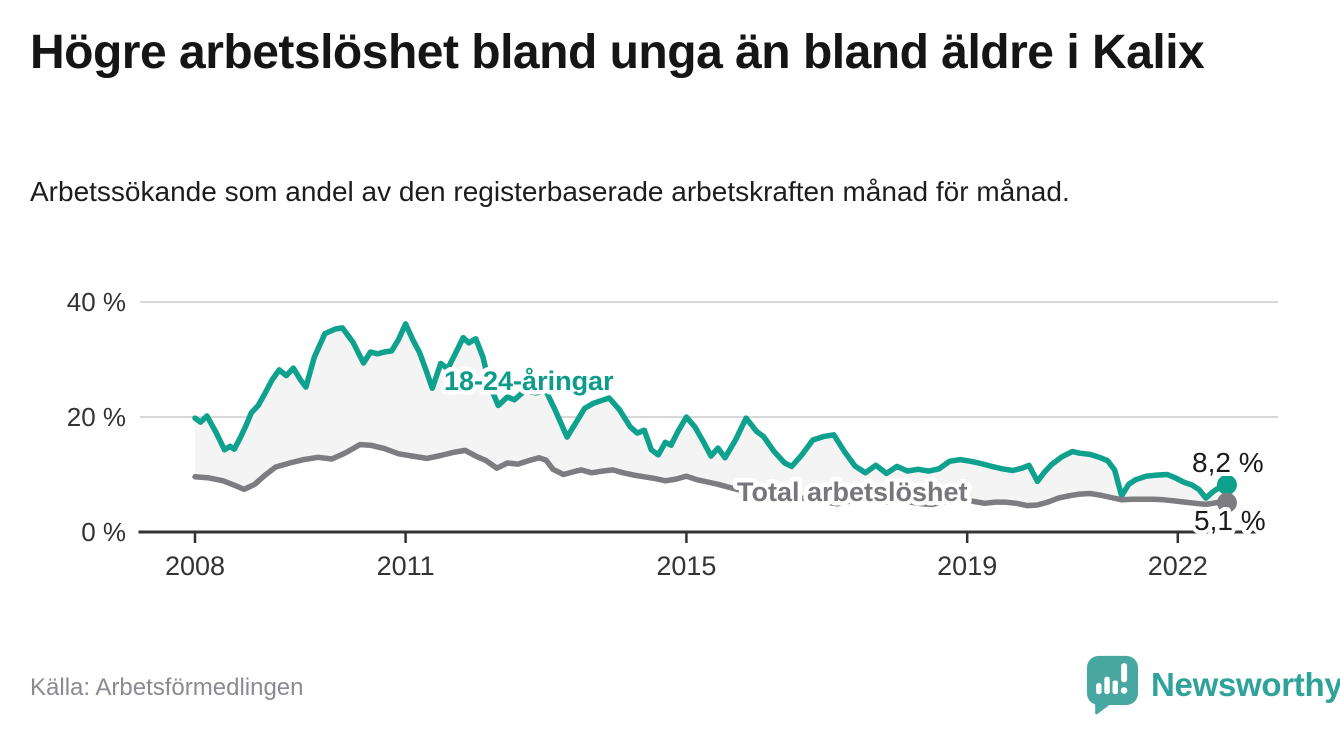 The image size is (1340, 734). What do you see at coordinates (96, 417) in the screenshot?
I see `y-tick-label: 20 %` at bounding box center [96, 417].